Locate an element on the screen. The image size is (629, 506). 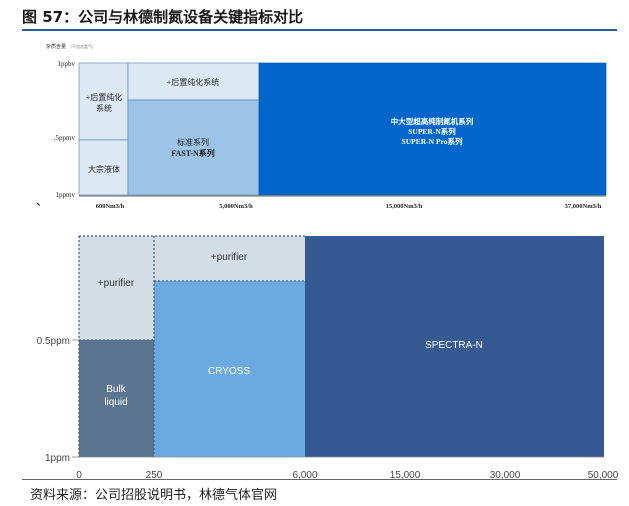
label-purifier-small: +purifier is located at coordinates (116, 283).